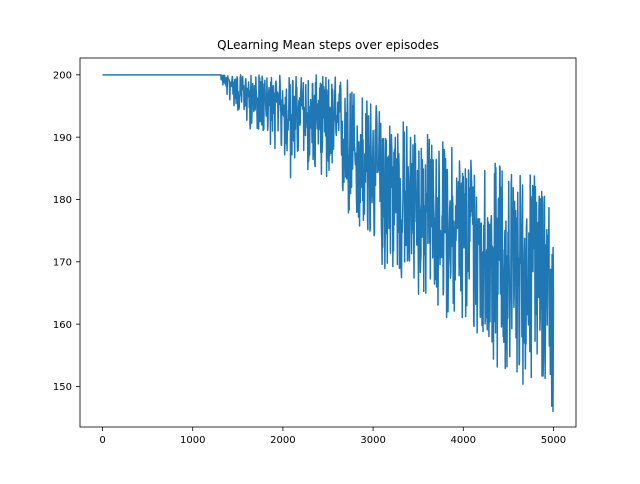 This screenshot has width=640, height=484. What do you see at coordinates (372, 440) in the screenshot?
I see `x-tick-label: 3000` at bounding box center [372, 440].